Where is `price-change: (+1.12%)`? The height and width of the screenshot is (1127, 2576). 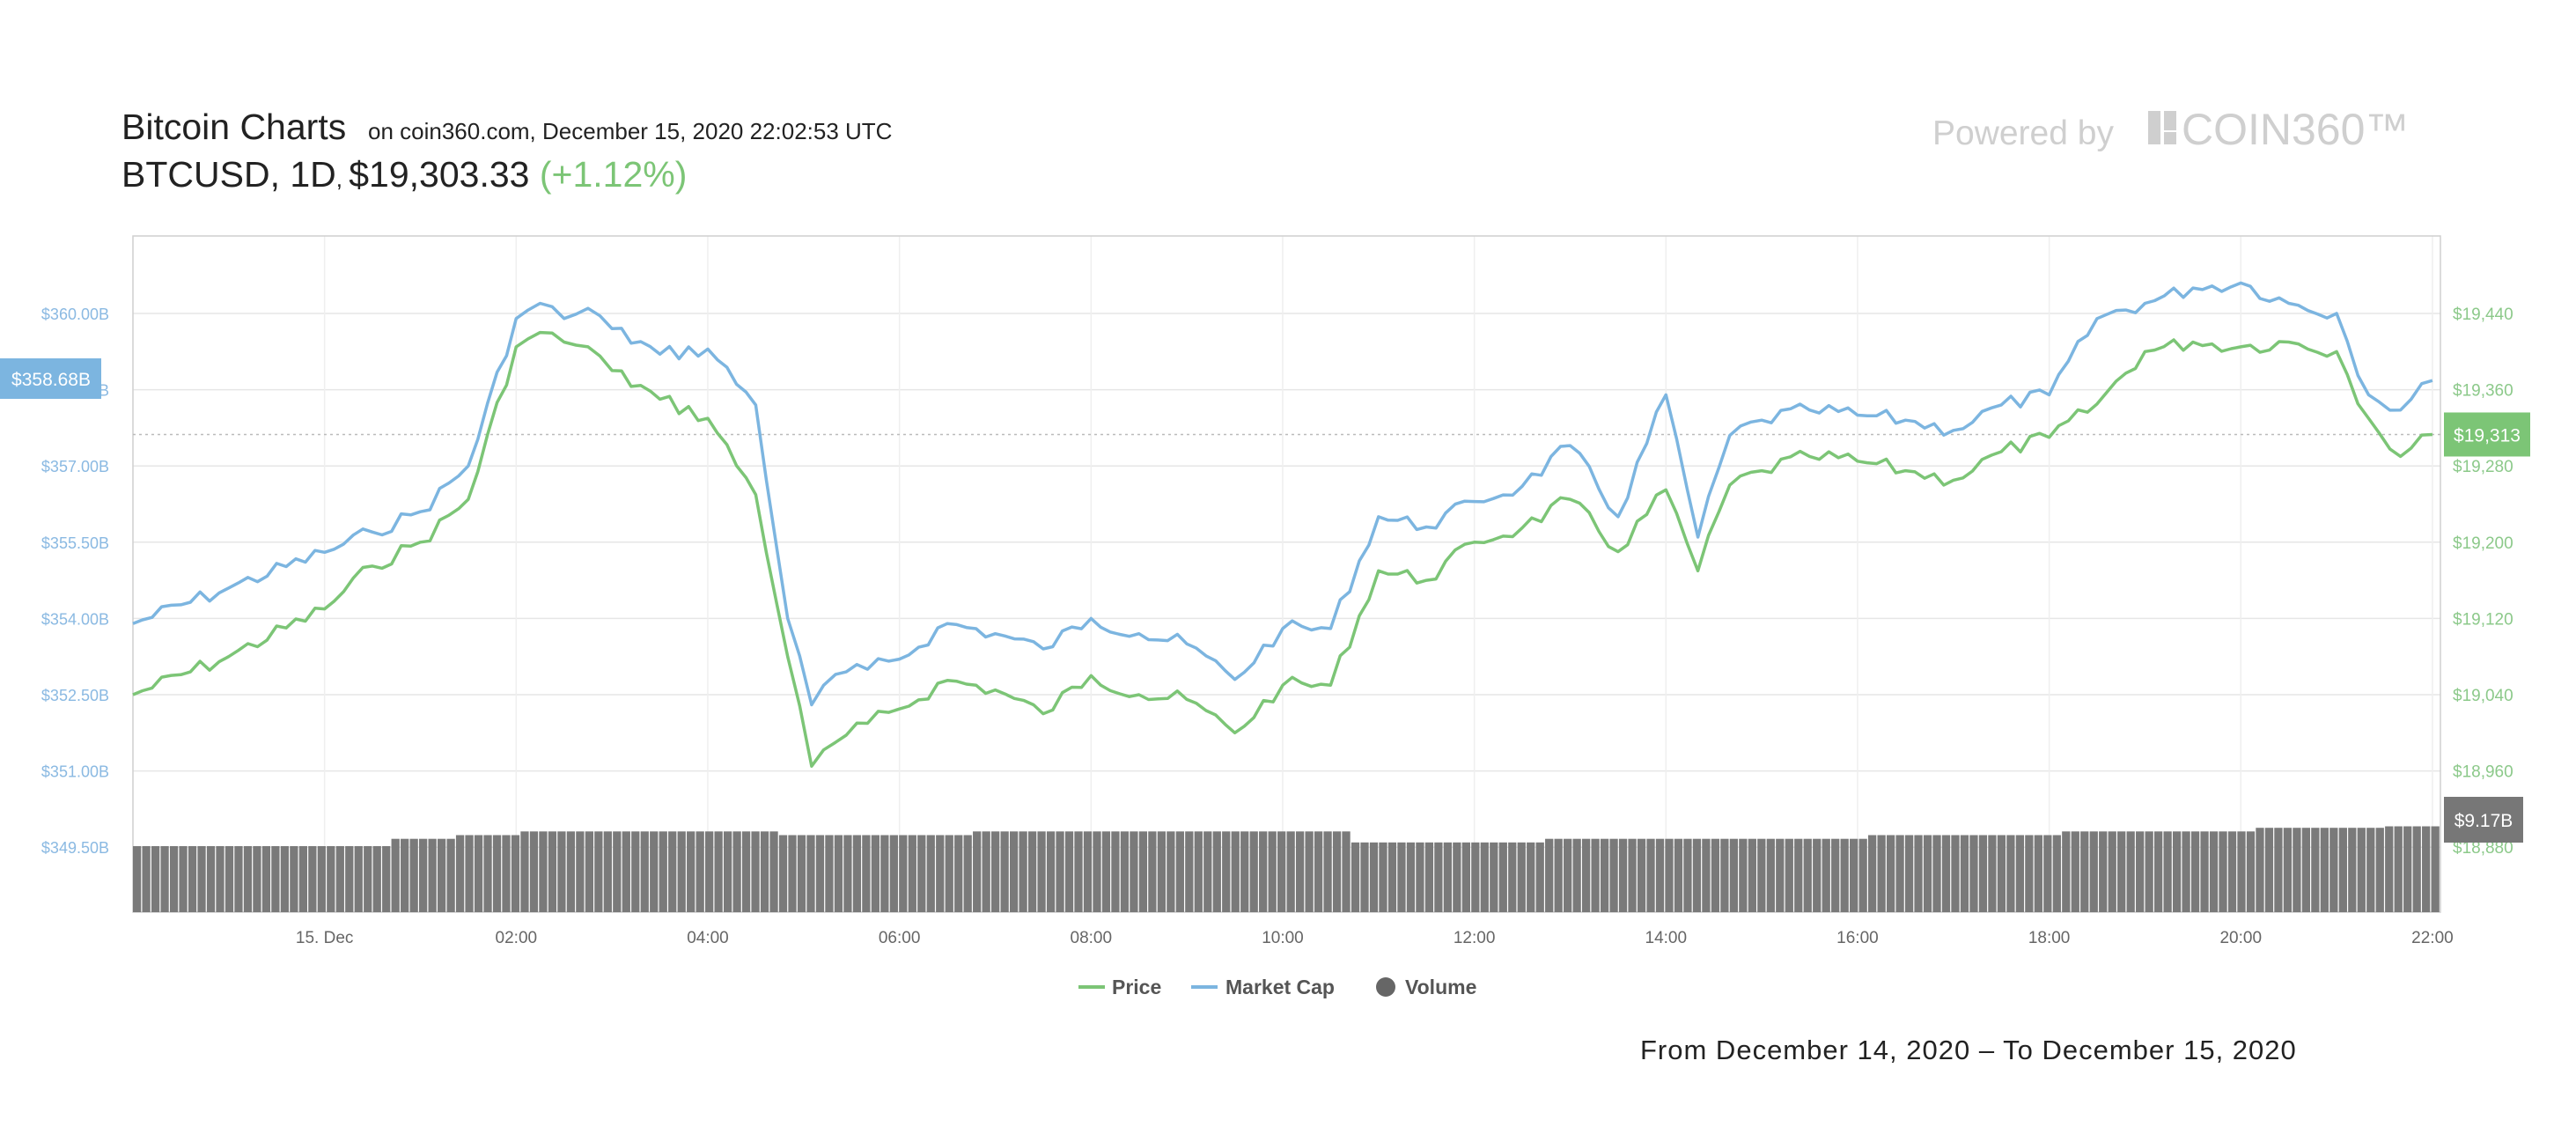 price-change: (+1.12%) is located at coordinates (614, 174).